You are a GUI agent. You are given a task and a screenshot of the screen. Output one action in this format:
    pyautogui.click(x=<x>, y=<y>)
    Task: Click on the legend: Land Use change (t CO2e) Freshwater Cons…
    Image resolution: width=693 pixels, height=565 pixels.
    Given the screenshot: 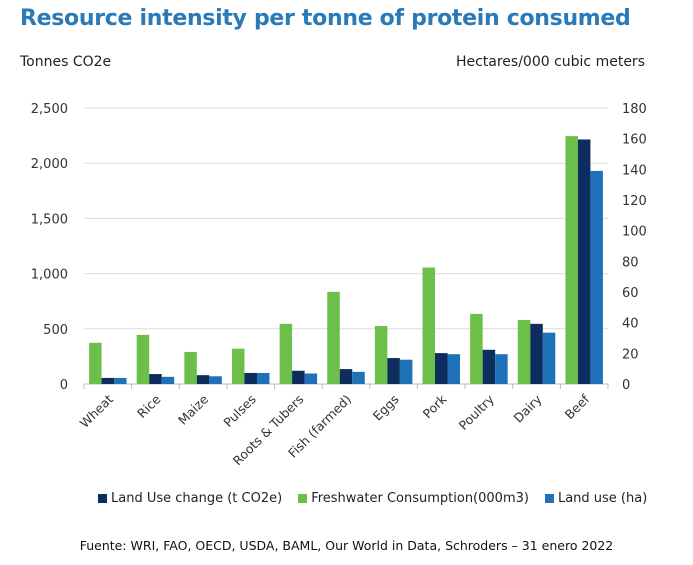 What is the action you would take?
    pyautogui.click(x=372, y=498)
    